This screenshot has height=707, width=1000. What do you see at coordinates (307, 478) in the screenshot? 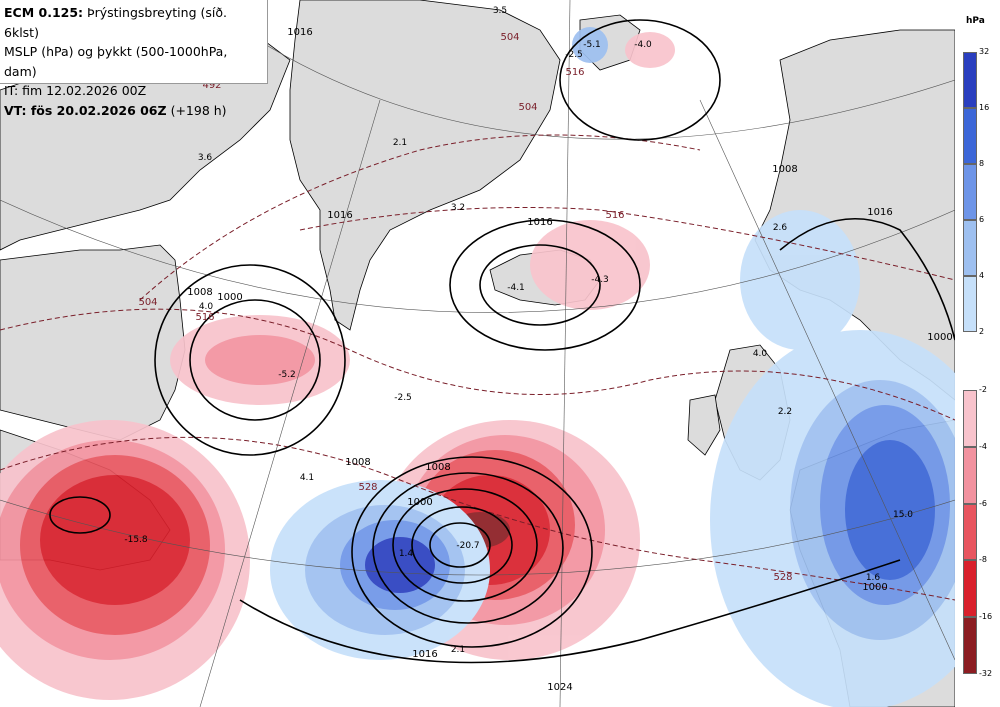
I see `tendency-label: 4.1` at bounding box center [307, 478].